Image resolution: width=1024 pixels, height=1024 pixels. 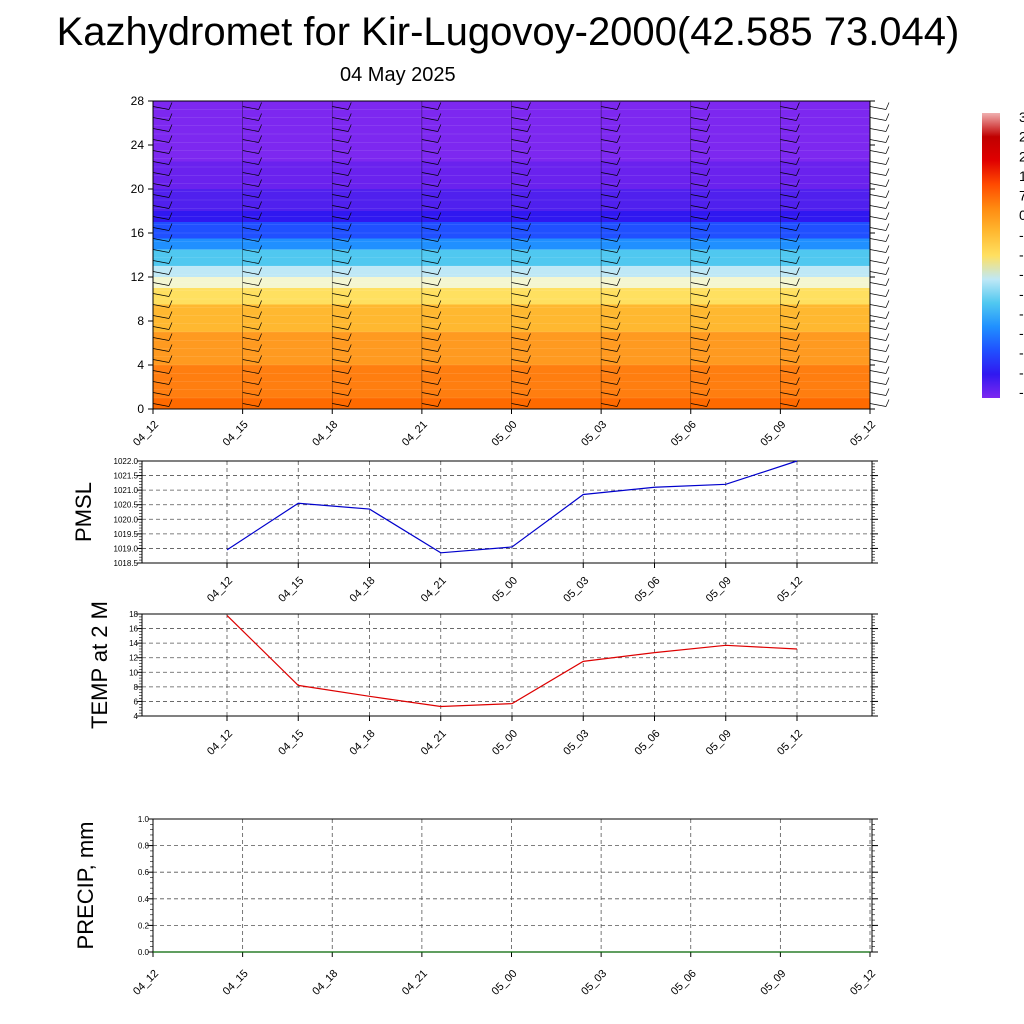 I want to click on x-tick-label: 05_09, so click(x=773, y=983).